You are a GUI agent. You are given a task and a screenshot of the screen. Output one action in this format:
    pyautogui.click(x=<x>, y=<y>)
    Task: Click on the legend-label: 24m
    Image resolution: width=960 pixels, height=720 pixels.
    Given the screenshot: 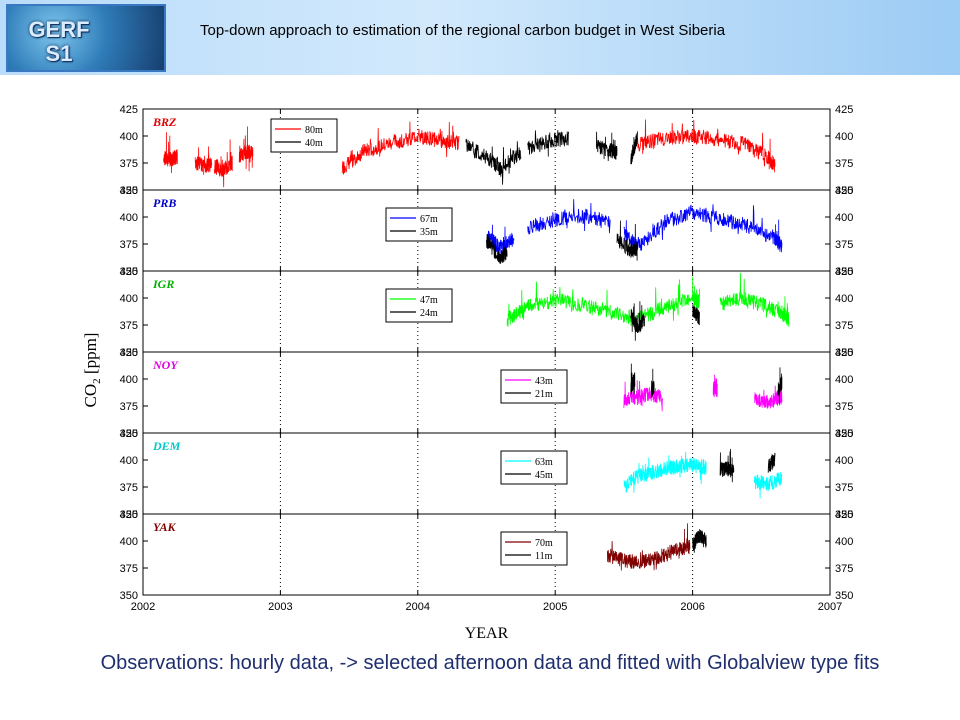 What is the action you would take?
    pyautogui.click(x=429, y=313)
    